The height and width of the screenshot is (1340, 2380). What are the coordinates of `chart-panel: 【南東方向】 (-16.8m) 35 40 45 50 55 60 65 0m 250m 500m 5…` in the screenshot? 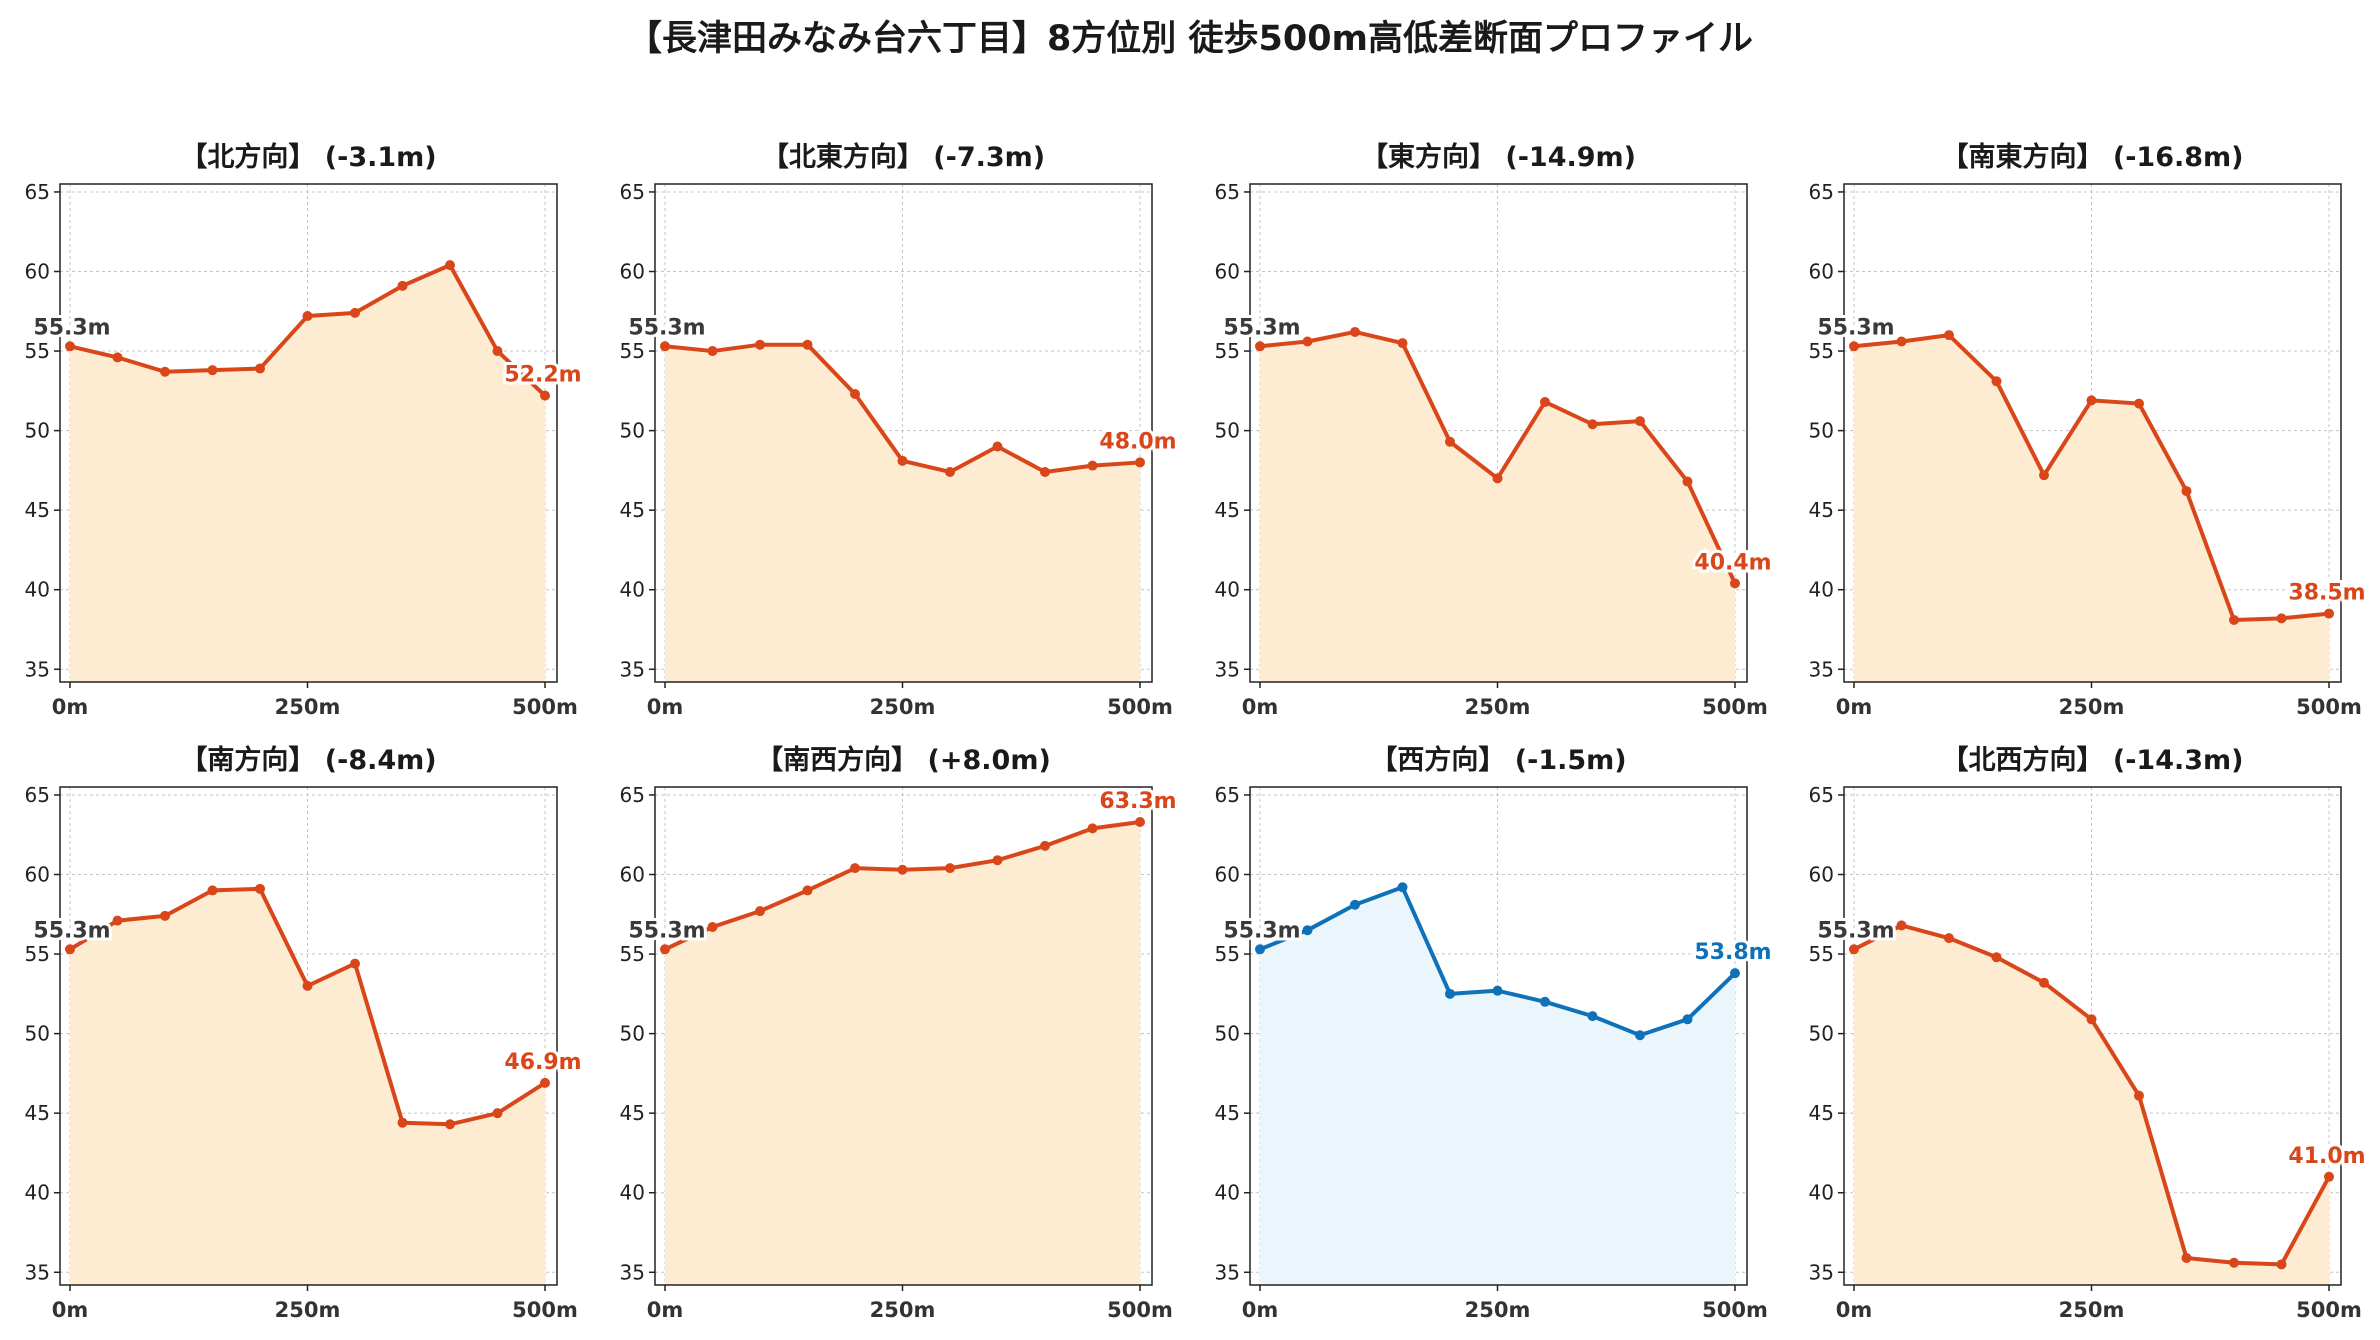 It's located at (2089, 430).